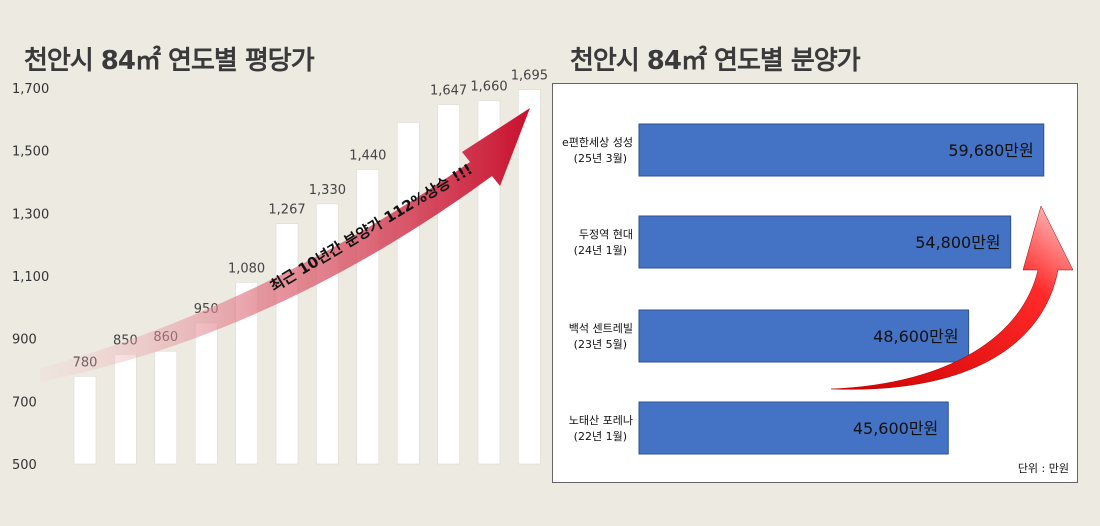 The width and height of the screenshot is (1100, 526). Describe the element at coordinates (169, 61) in the screenshot. I see `left-chart-title: 천안시 84㎡ 연도별 평당가` at that location.